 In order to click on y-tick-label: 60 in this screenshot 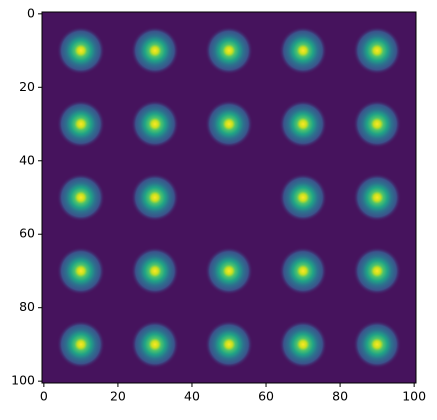, I will do `click(27, 233)`.